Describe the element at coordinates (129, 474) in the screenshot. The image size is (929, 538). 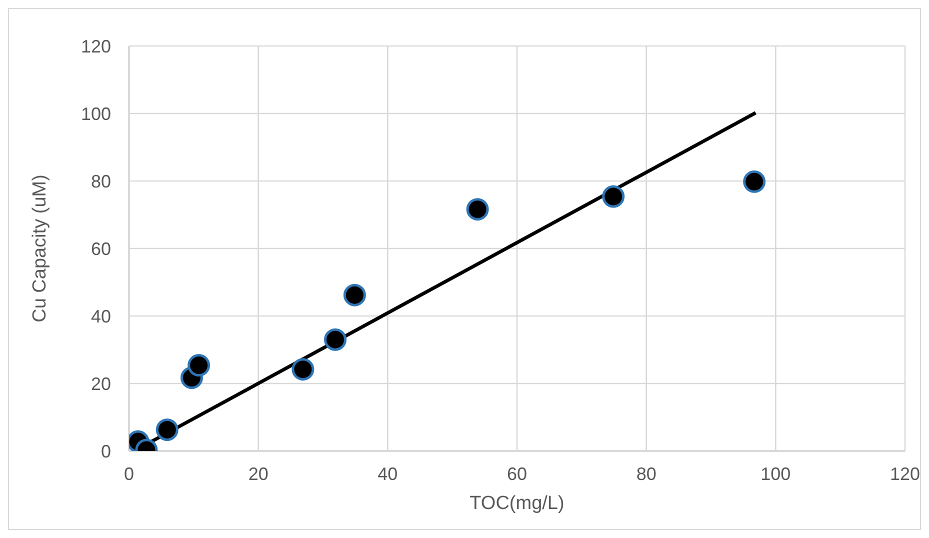
I see `x-tick-label: 0` at that location.